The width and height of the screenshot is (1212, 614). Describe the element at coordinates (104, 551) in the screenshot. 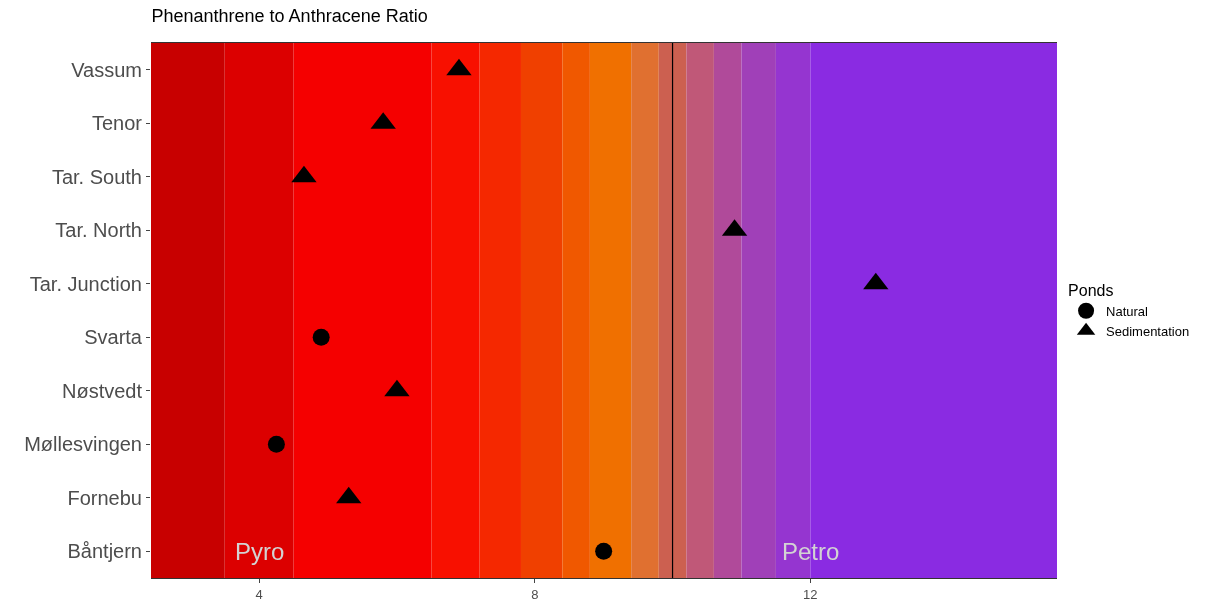

I see `y-tick-label: Båntjern` at that location.